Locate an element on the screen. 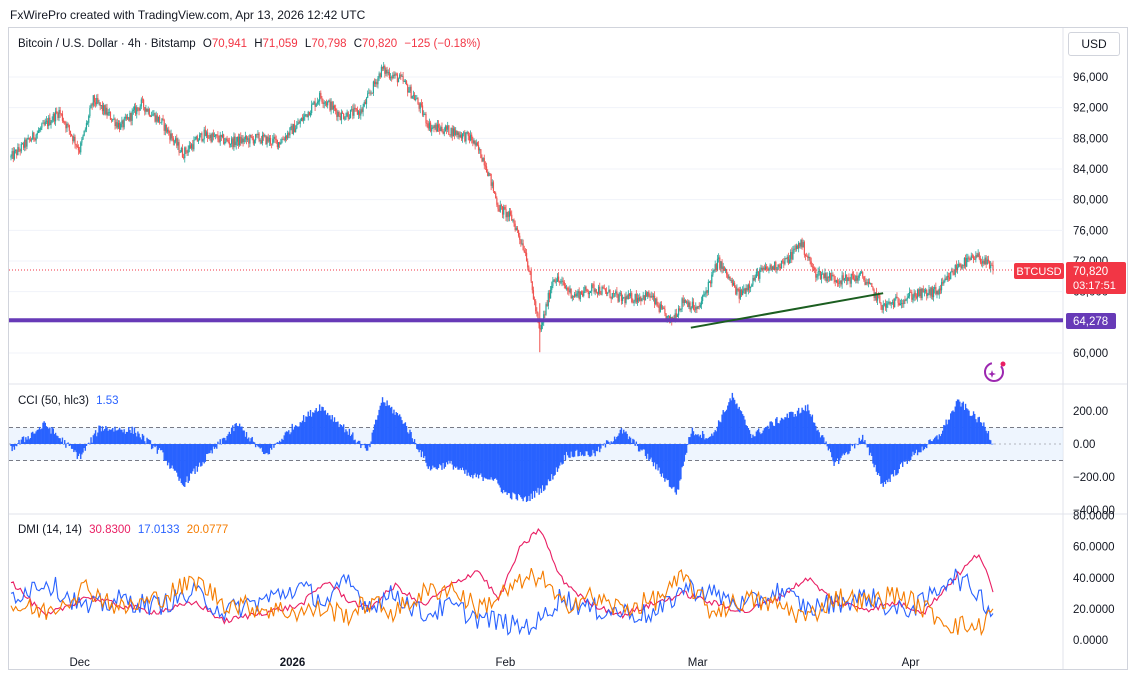 The height and width of the screenshot is (673, 1136). dmi-legend: DMI (14, 14) 30.8300 17.0133 20.0777 is located at coordinates (123, 530).